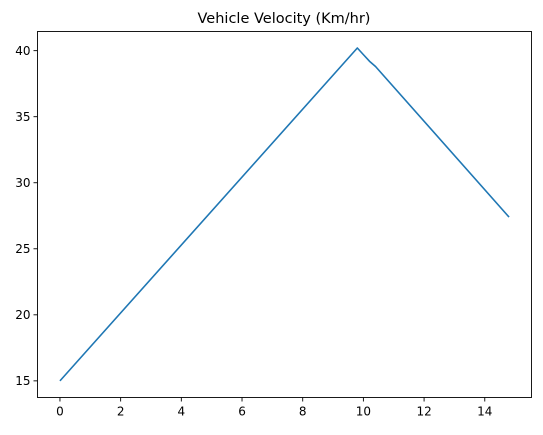  Describe the element at coordinates (242, 412) in the screenshot. I see `x-tick-label: 6` at that location.